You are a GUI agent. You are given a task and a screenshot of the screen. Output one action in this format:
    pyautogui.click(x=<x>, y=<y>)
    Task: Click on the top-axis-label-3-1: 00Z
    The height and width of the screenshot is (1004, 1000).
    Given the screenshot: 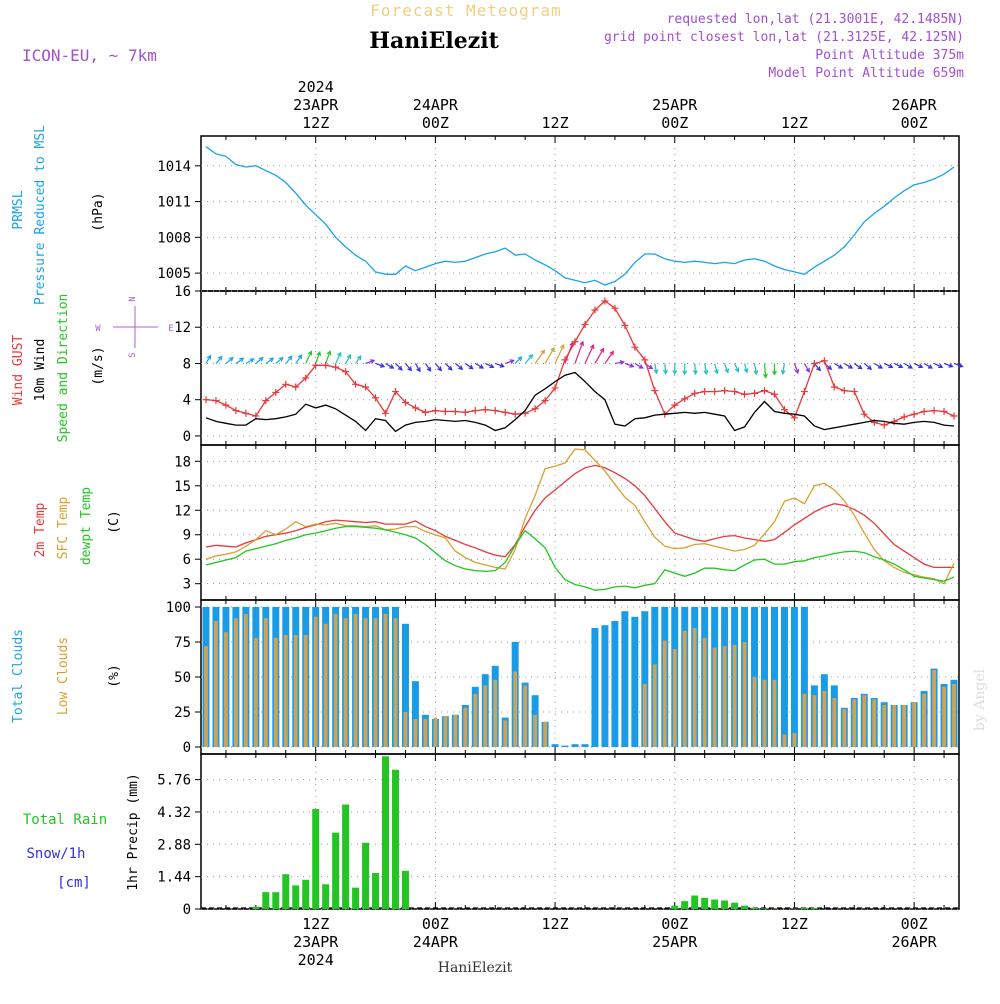 What is the action you would take?
    pyautogui.click(x=674, y=123)
    